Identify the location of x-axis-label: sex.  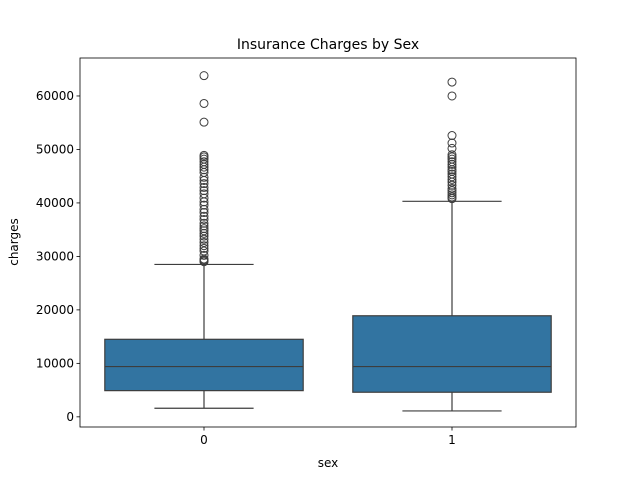
(328, 463).